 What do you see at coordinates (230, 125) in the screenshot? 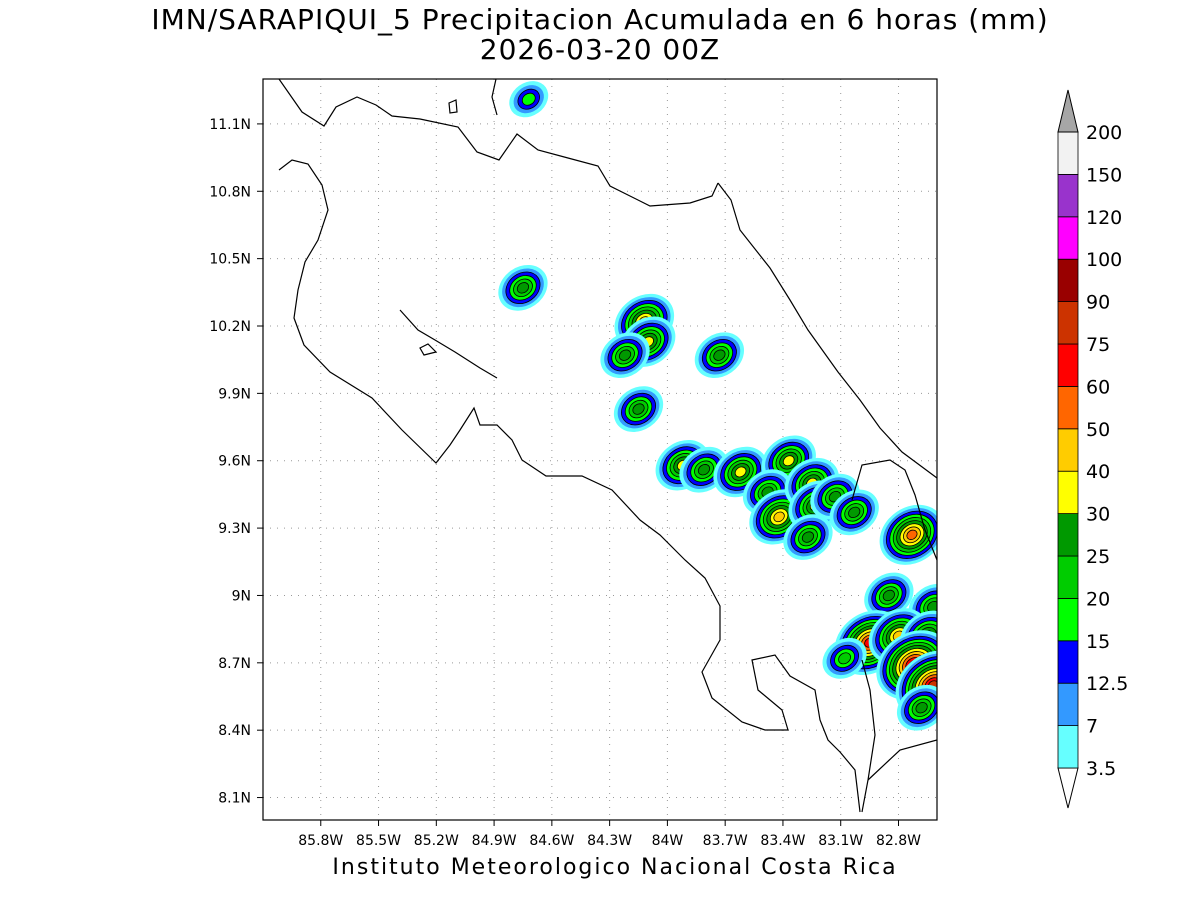
I see `tick-label-lat: 11.1N` at bounding box center [230, 125].